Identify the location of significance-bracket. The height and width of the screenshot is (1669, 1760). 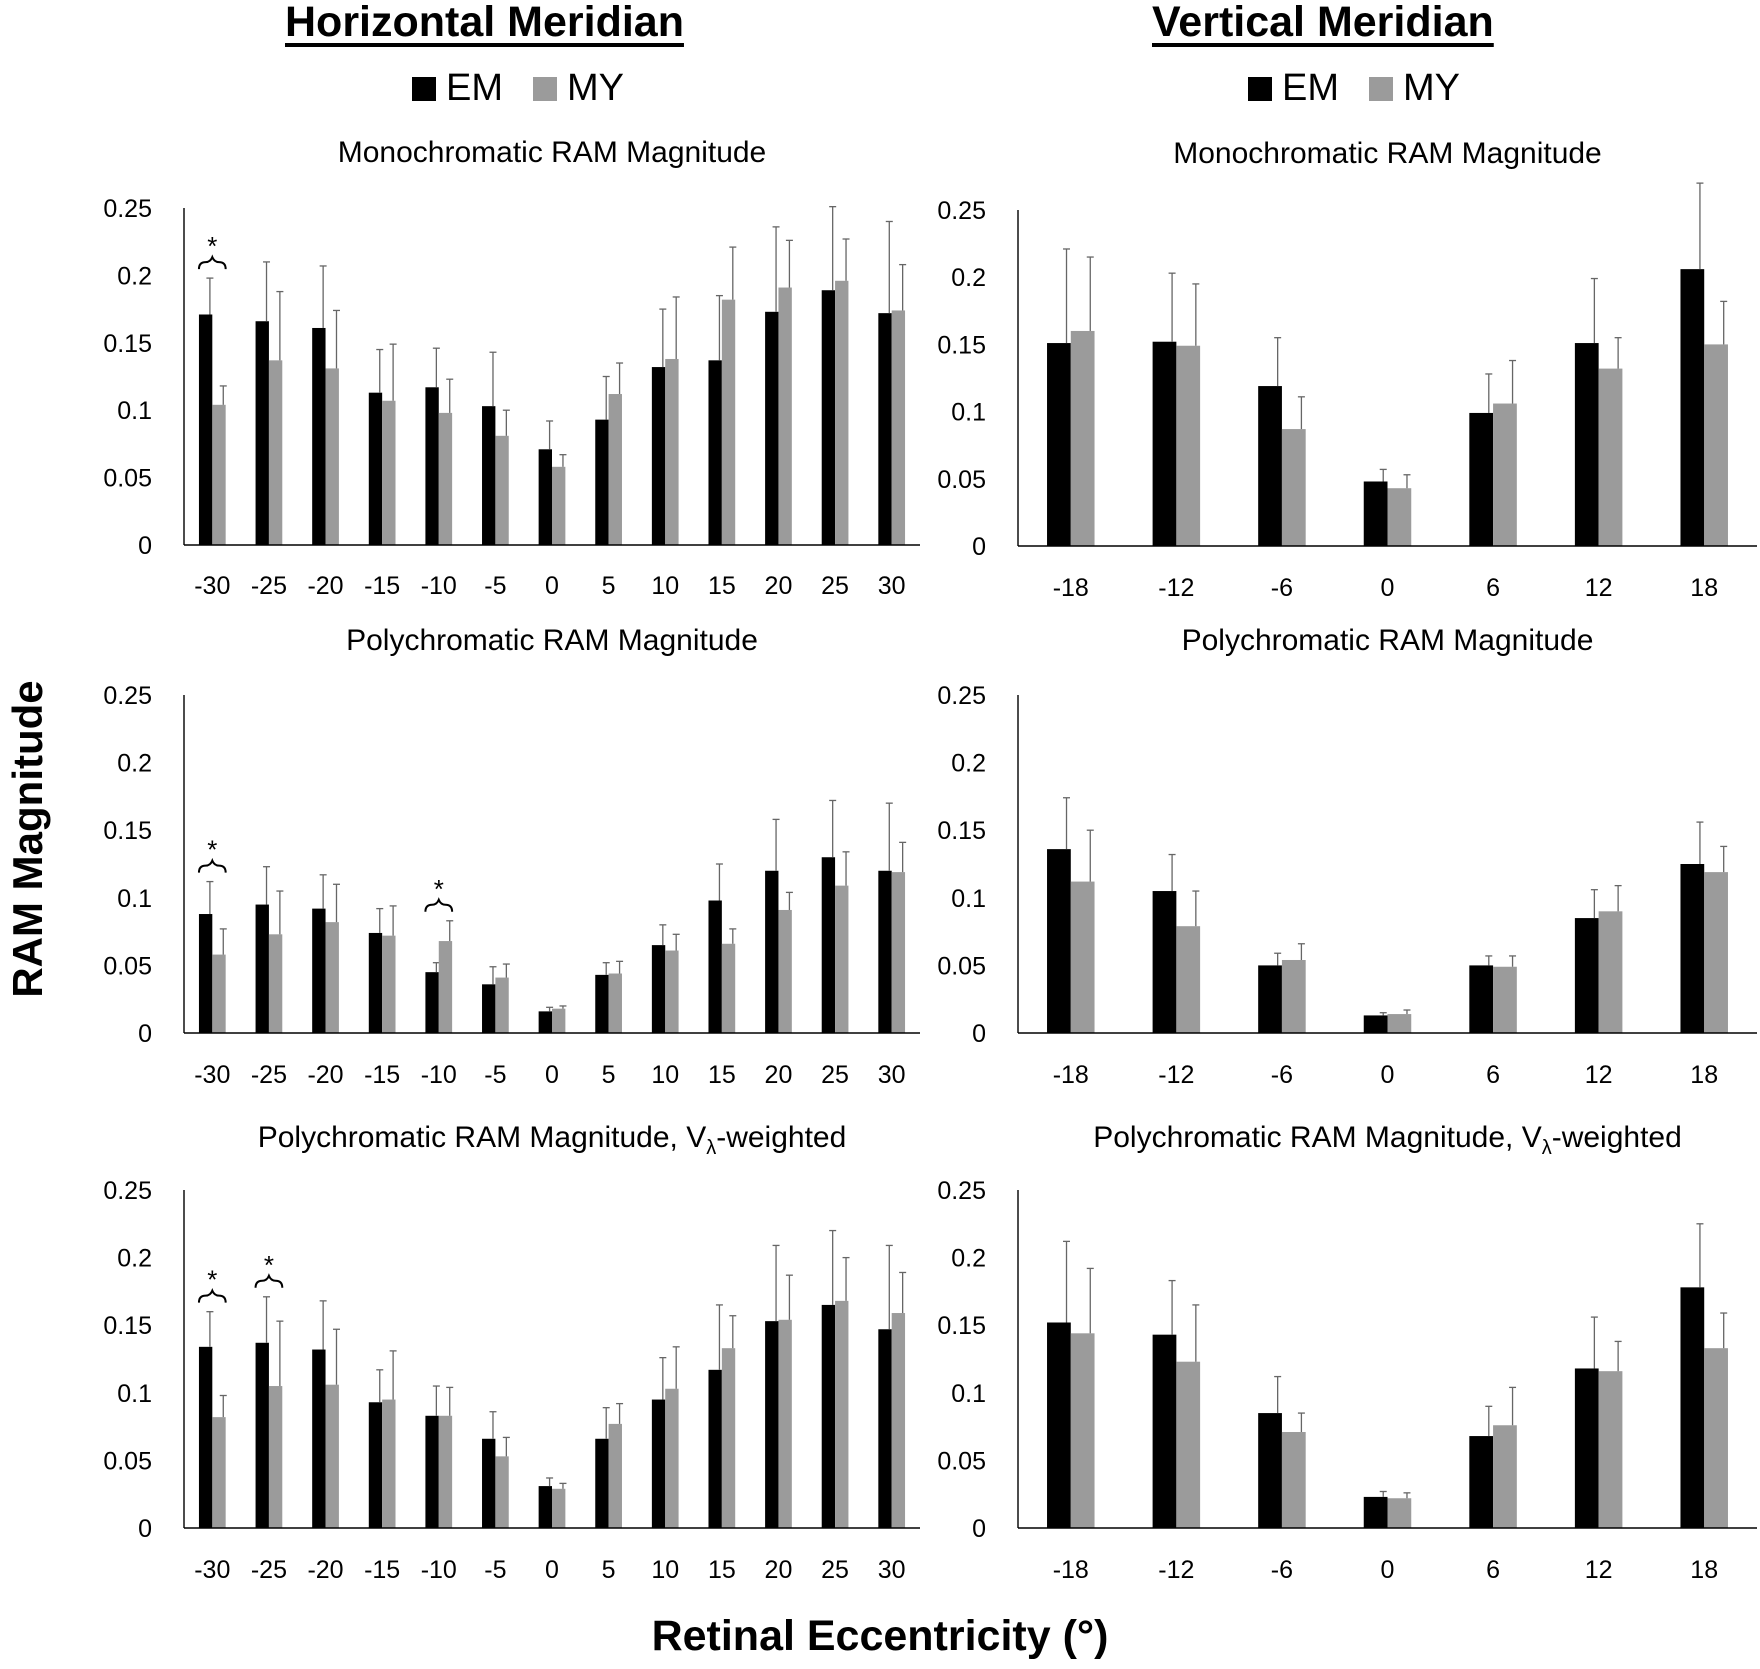
(269, 1280).